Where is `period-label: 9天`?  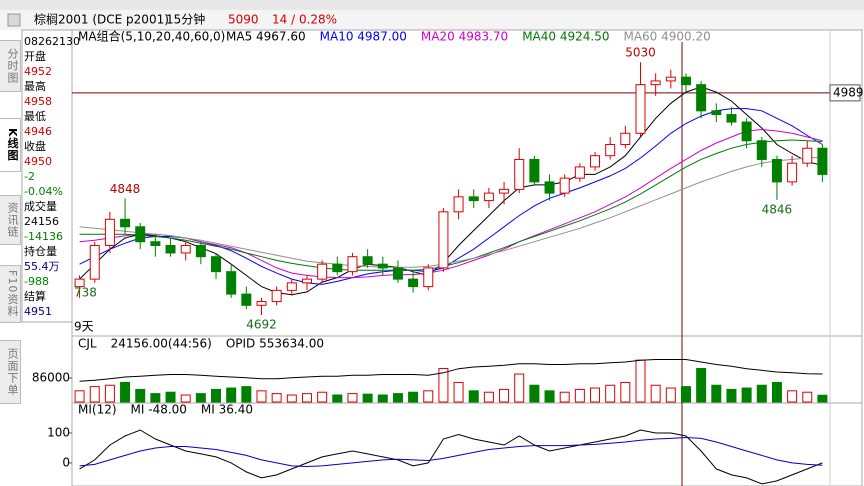 period-label: 9天 is located at coordinates (84, 327).